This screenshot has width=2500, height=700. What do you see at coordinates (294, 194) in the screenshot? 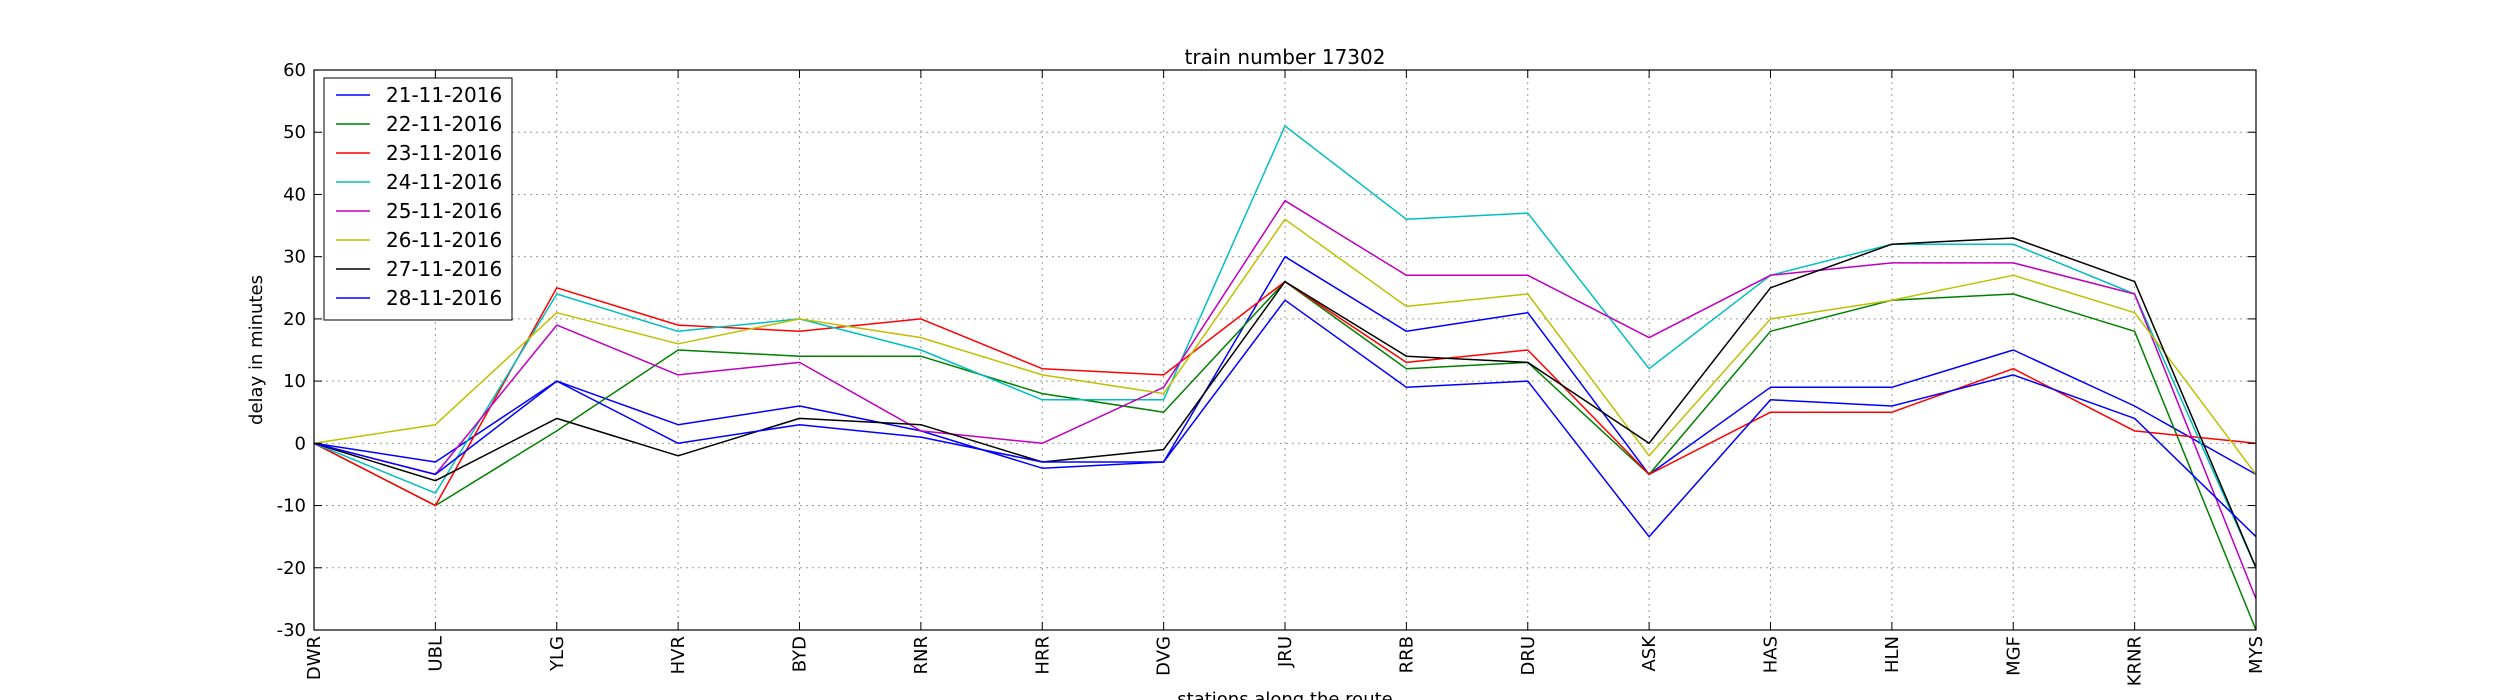
I see `y-tick-label: 40` at bounding box center [294, 194].